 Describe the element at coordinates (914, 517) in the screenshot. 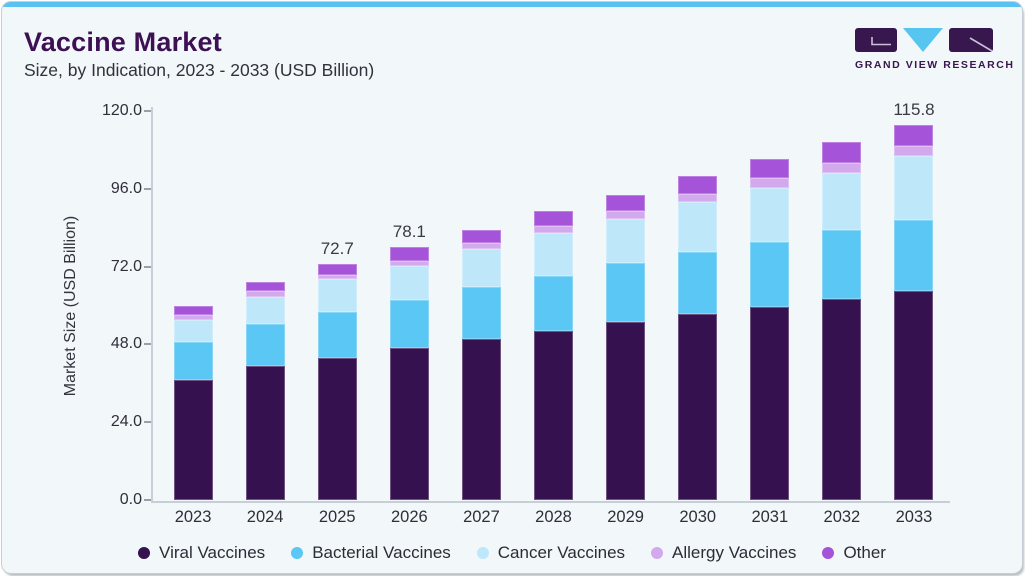

I see `x-tick-label-2033: 2033` at that location.